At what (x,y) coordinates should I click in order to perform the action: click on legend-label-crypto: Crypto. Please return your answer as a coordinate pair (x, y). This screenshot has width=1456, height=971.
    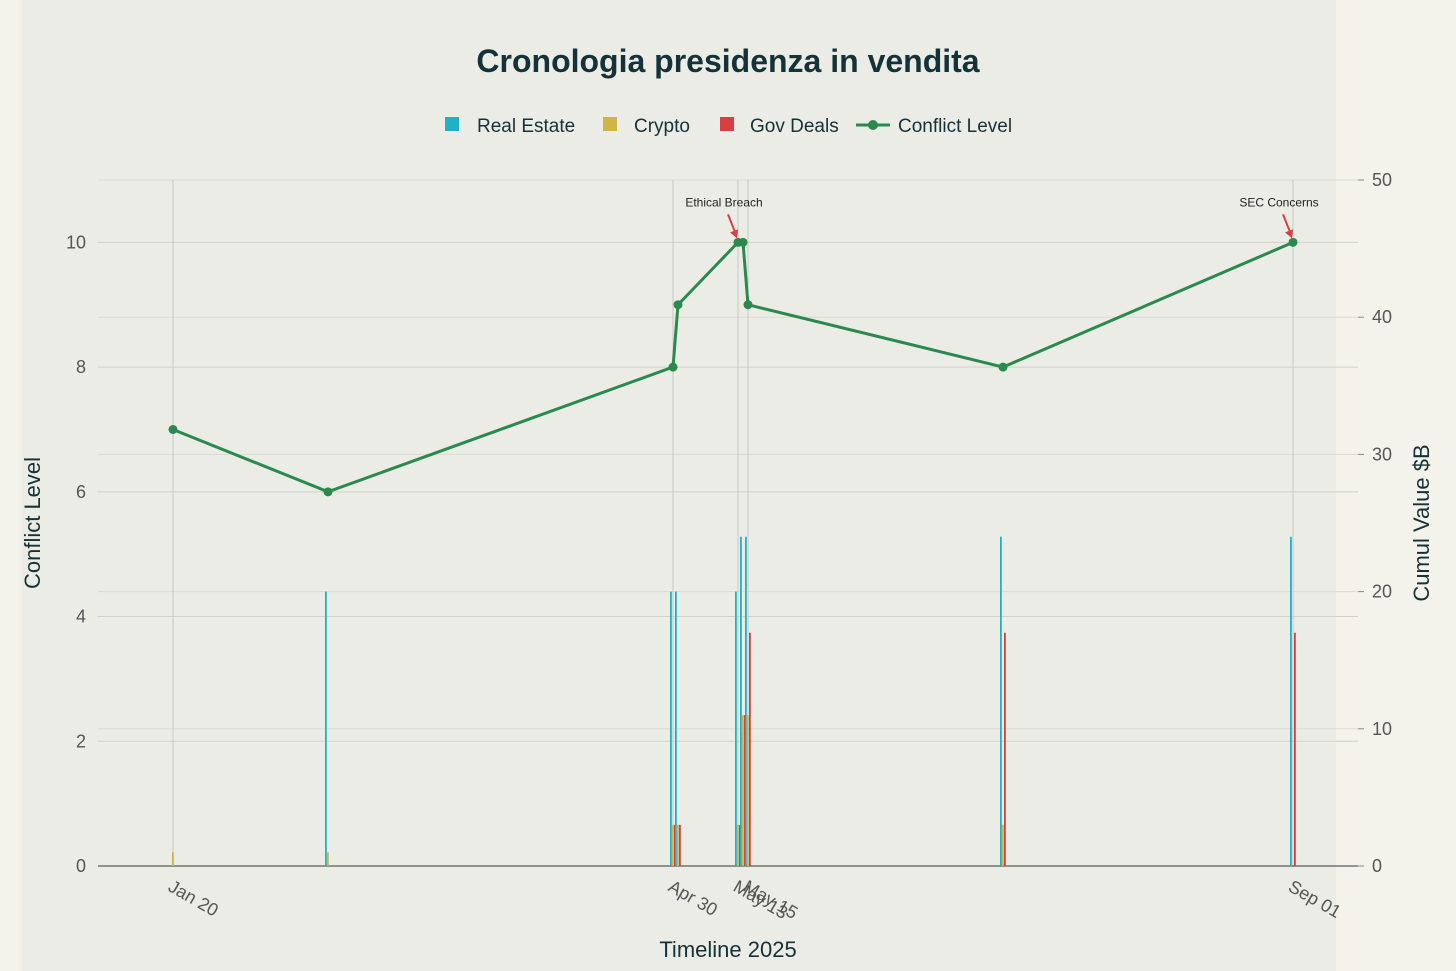
    Looking at the image, I should click on (662, 126).